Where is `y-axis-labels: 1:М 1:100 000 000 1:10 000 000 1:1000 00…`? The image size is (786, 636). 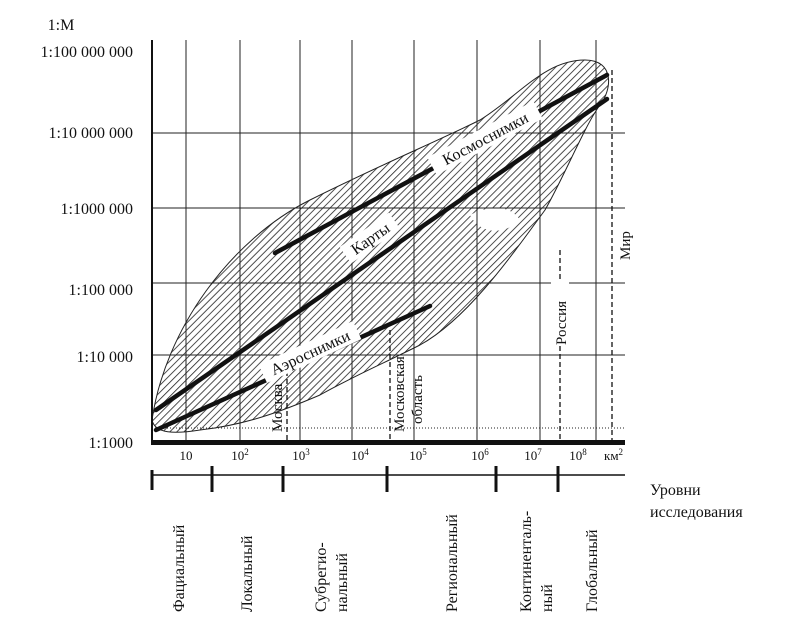
y-axis-labels: 1:М 1:100 000 000 1:10 000 000 1:1000 00… is located at coordinates (87, 234).